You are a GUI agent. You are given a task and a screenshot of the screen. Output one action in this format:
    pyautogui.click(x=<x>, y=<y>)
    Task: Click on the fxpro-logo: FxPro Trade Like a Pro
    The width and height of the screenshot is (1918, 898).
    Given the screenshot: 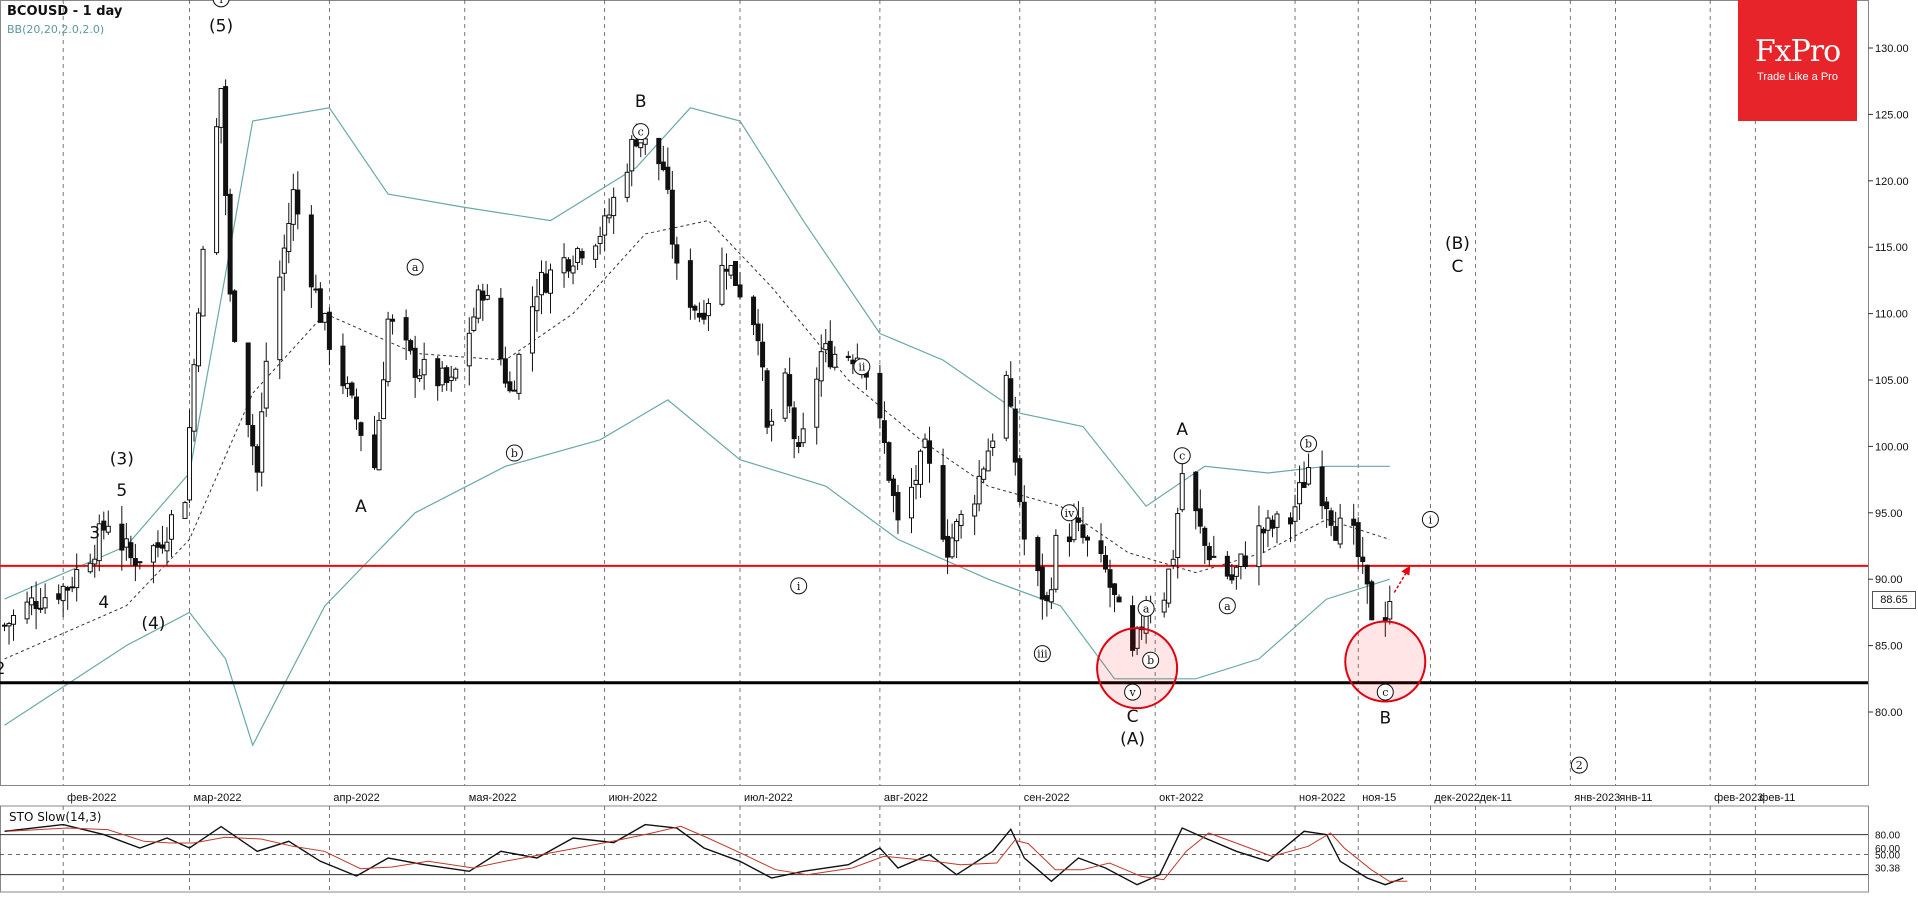 What is the action you would take?
    pyautogui.click(x=1797, y=60)
    